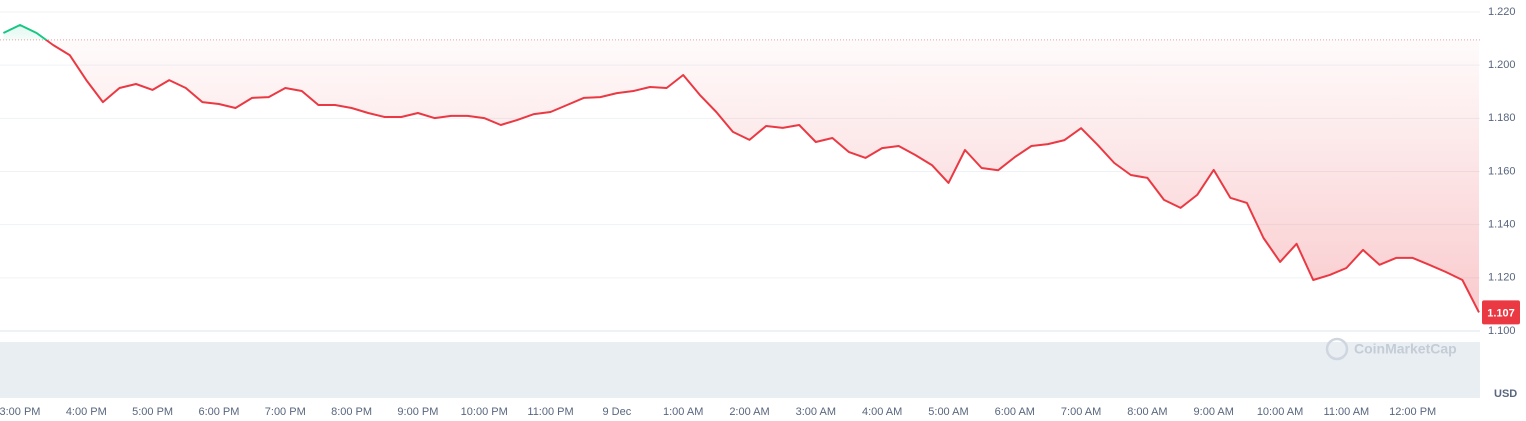 This screenshot has height=421, width=1526. What do you see at coordinates (1505, 394) in the screenshot?
I see `y-axis-unit: USD` at bounding box center [1505, 394].